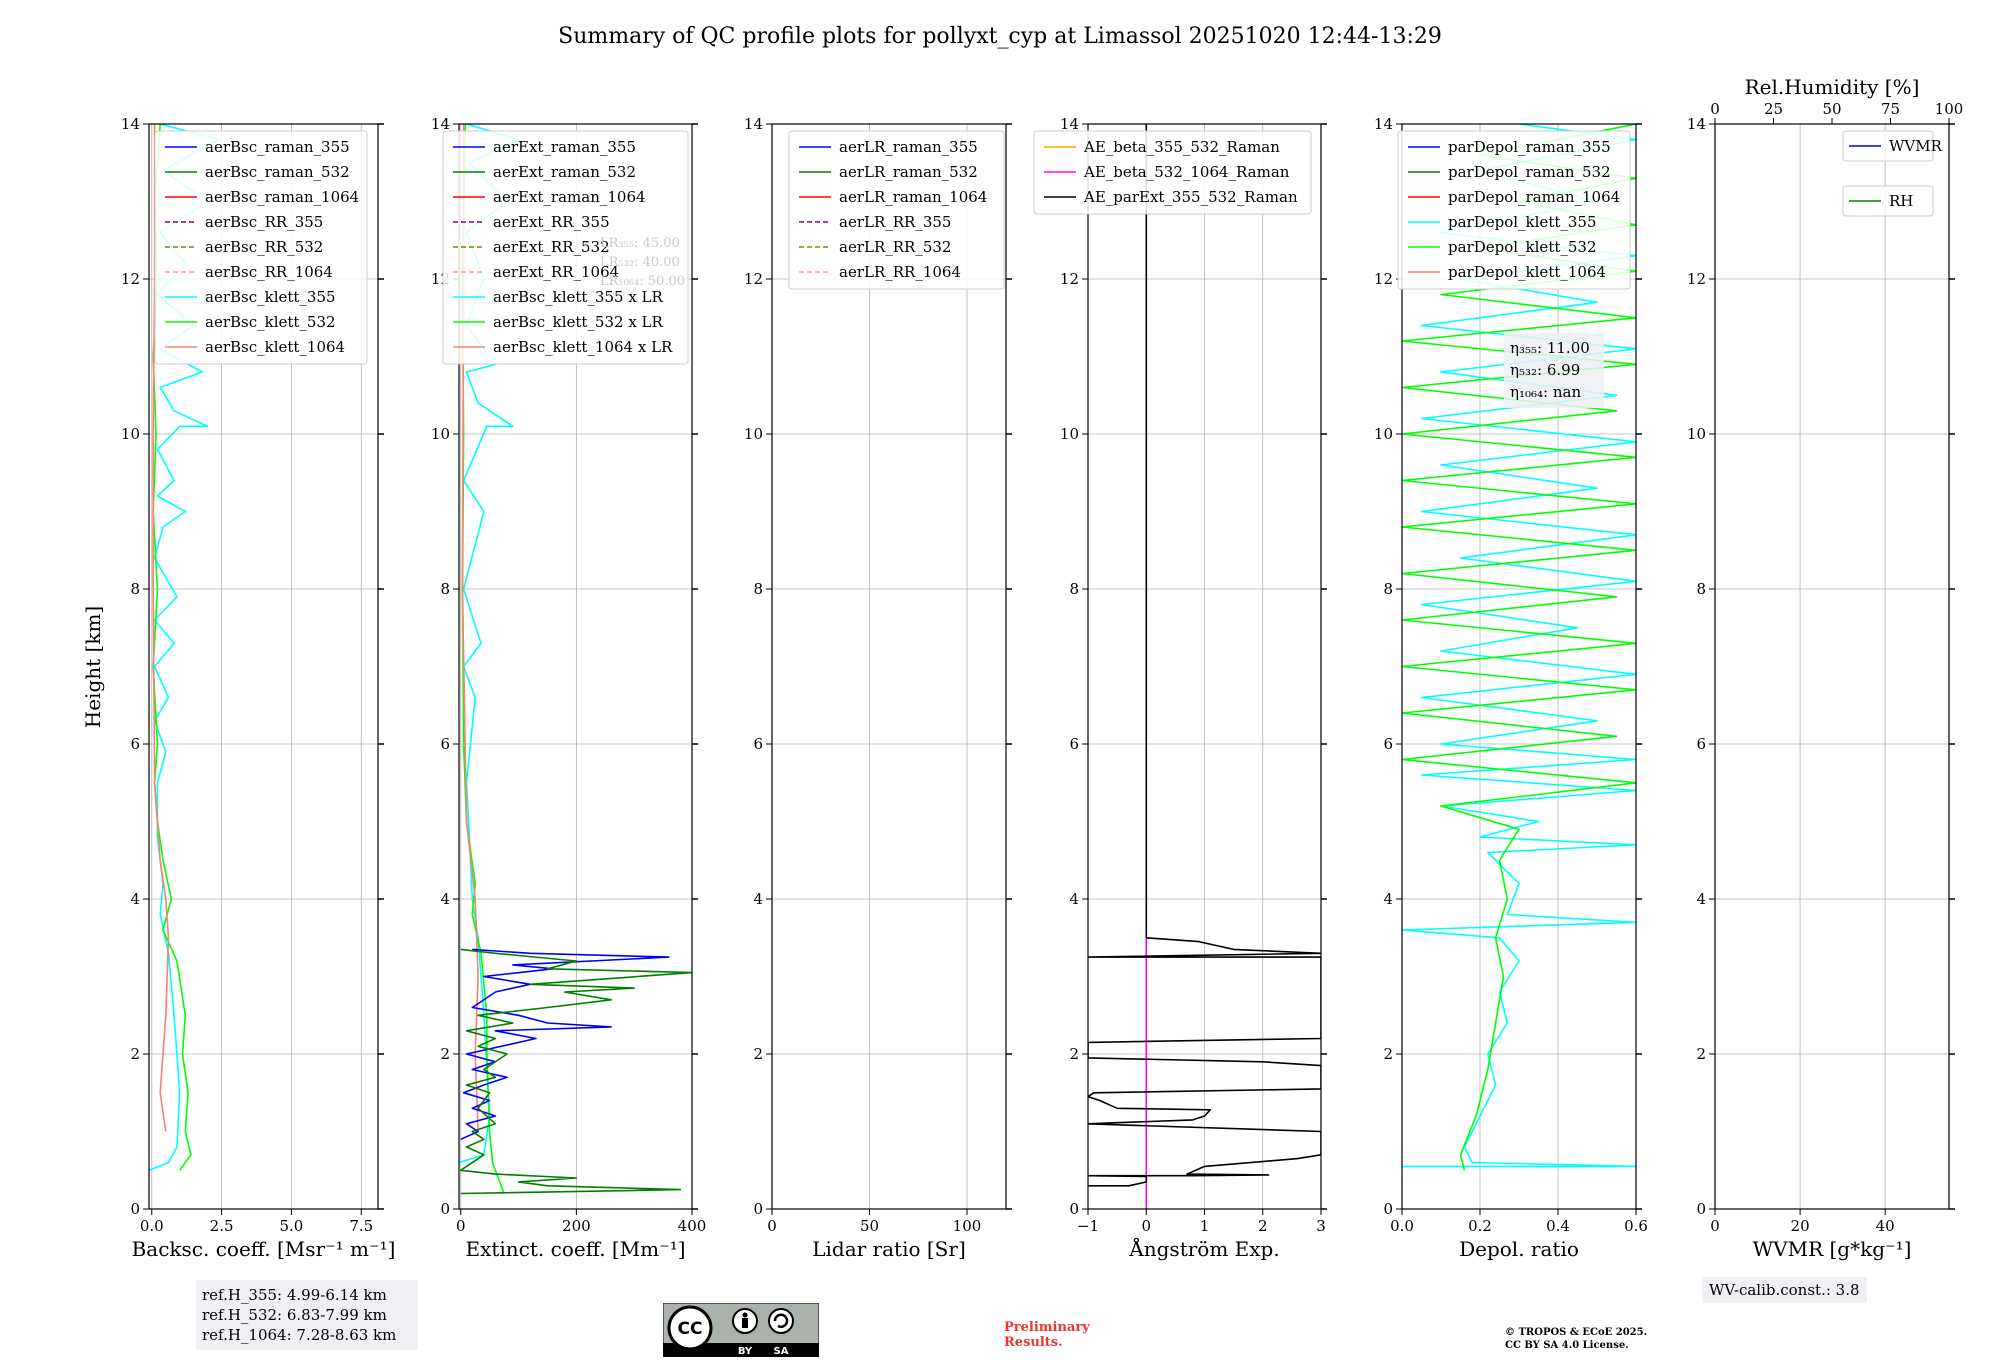 The height and width of the screenshot is (1360, 2000). I want to click on cc-circle-icon, so click(690, 1328).